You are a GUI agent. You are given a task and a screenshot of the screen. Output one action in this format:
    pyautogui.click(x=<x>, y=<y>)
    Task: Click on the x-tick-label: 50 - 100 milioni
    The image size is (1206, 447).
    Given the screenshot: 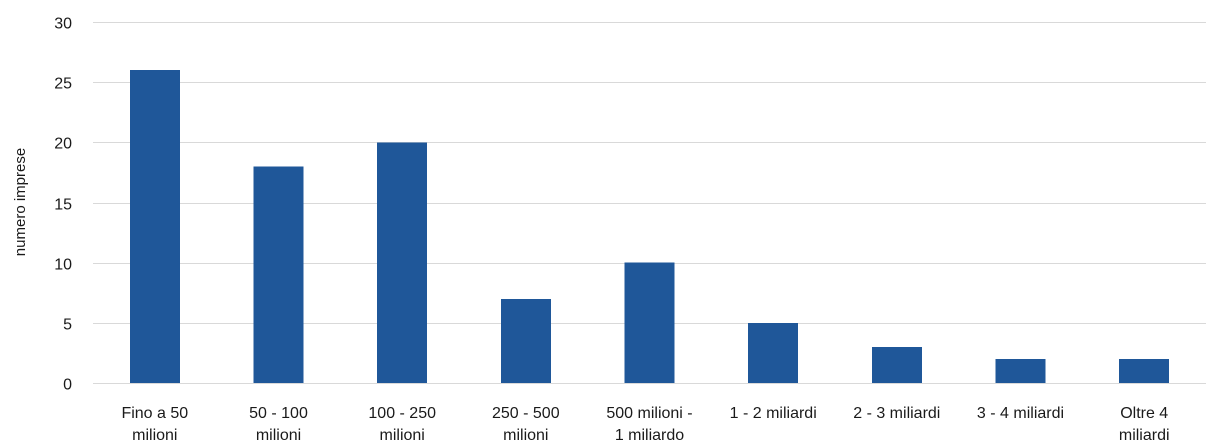 What is the action you would take?
    pyautogui.click(x=278, y=424)
    